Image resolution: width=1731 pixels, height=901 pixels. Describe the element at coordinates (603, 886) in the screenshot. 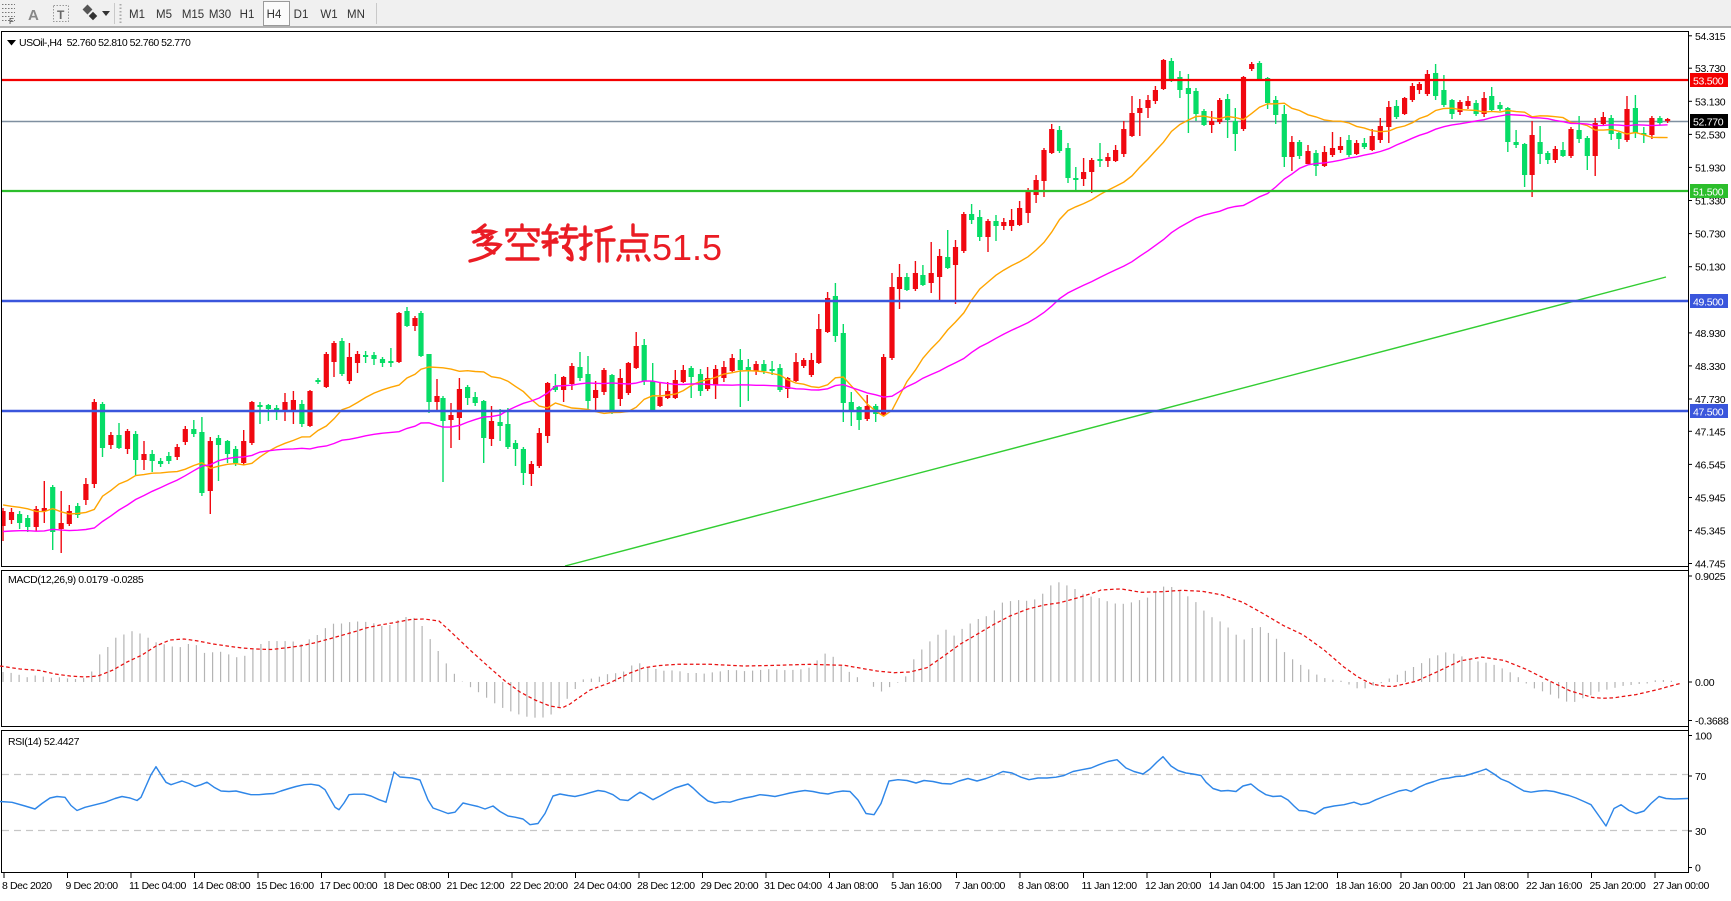

I see `svg-text: 24 Dec 04:00` at that location.